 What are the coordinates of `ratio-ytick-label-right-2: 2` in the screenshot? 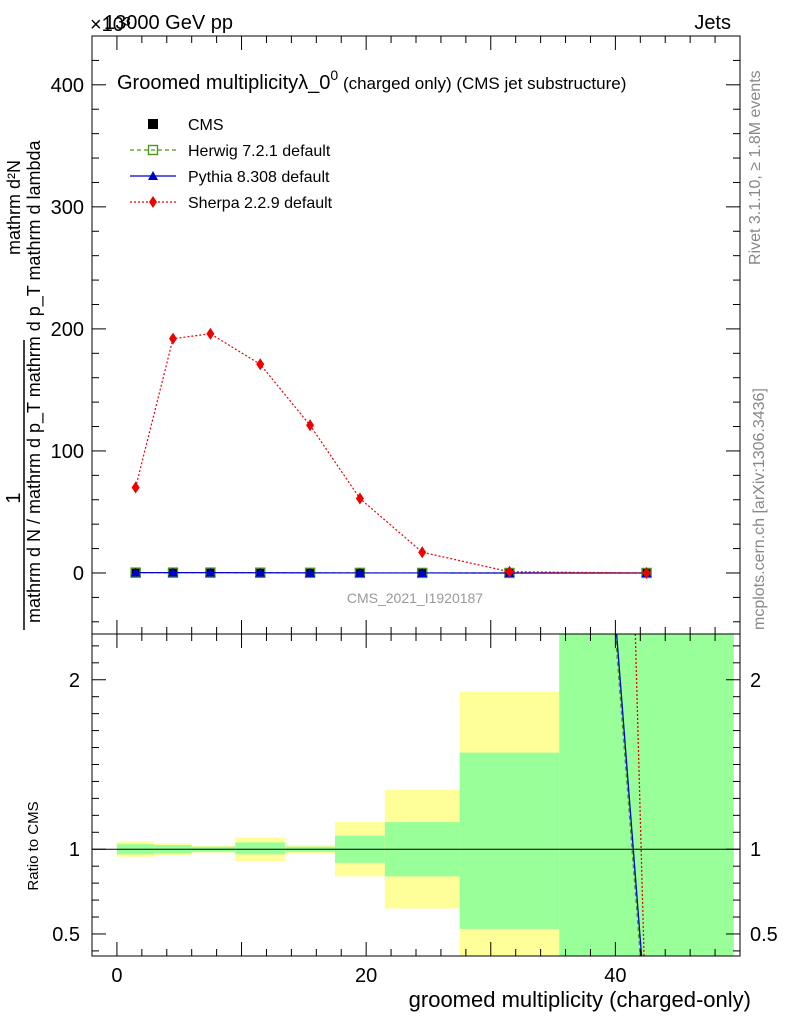 It's located at (755, 681).